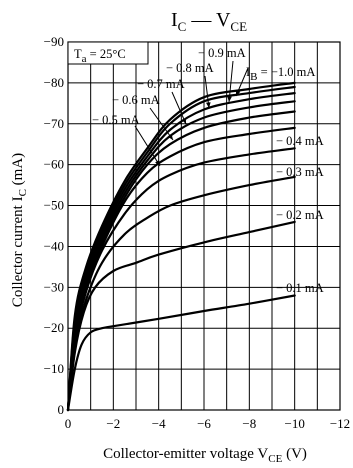  I want to click on title-main2: V, so click(223, 20).